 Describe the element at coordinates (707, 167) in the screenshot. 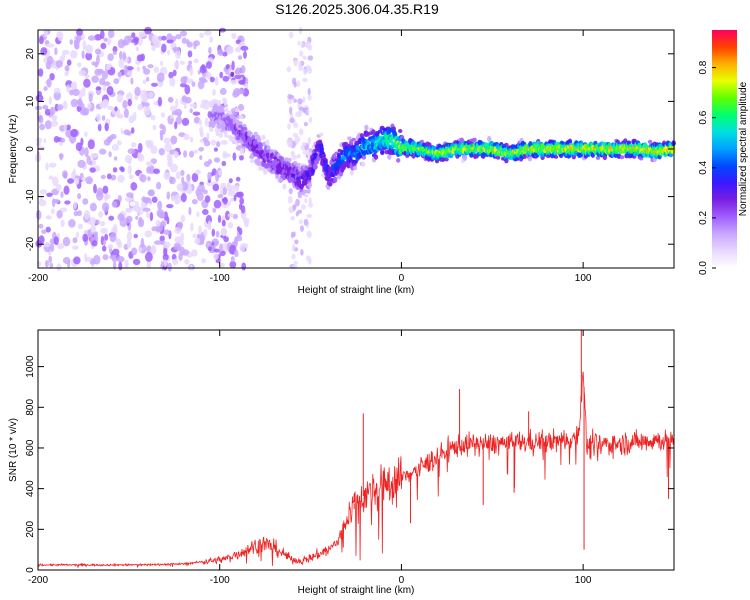

I see `colorbar-ticks: 0.0 0.2 0.4 0.6 0.8` at that location.